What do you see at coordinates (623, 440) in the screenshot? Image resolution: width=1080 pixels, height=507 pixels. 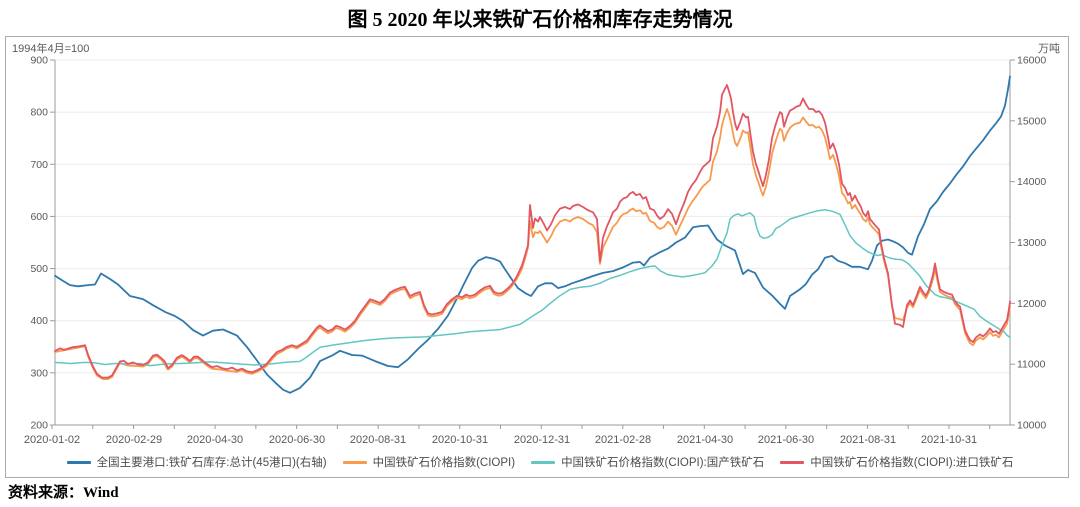 I see `x-tick-label: 2021-02-28` at bounding box center [623, 440].